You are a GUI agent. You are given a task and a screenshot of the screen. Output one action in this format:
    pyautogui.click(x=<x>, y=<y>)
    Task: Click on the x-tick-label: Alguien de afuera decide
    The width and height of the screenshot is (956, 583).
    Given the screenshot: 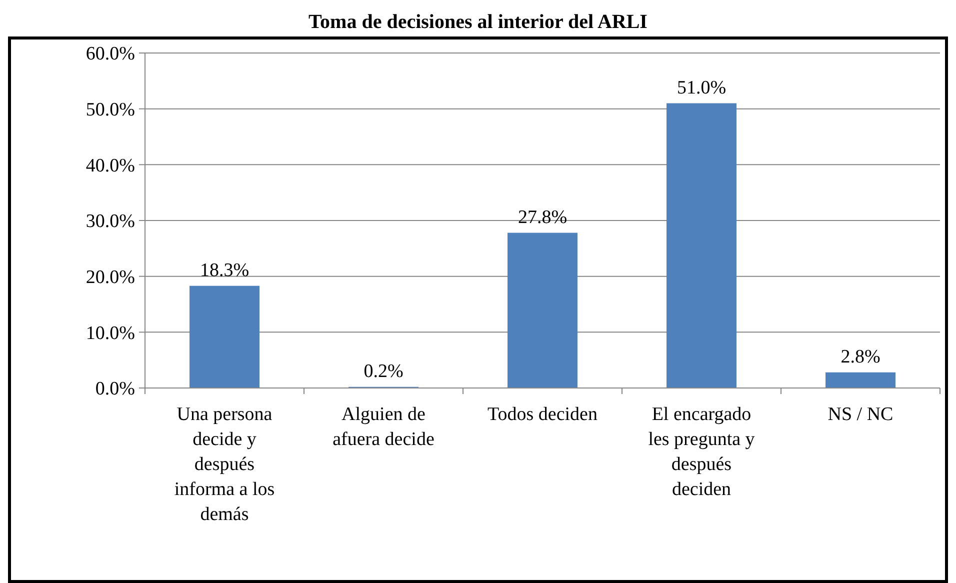 What is the action you would take?
    pyautogui.click(x=383, y=427)
    